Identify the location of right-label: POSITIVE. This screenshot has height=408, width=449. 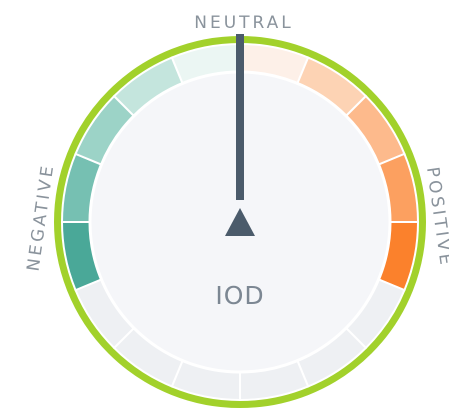
(435, 217).